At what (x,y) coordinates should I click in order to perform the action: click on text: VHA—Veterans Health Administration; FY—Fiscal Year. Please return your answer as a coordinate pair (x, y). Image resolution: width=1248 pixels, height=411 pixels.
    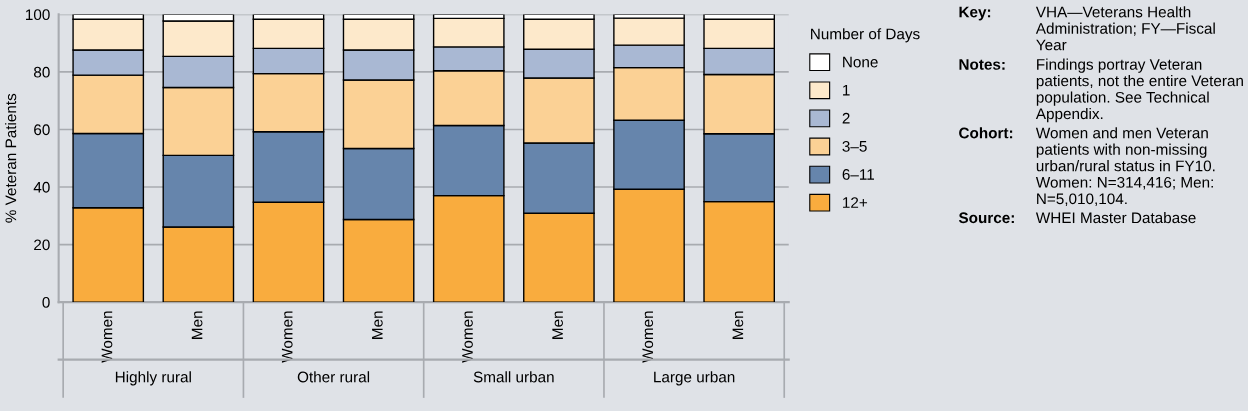
    Looking at the image, I should click on (1125, 28).